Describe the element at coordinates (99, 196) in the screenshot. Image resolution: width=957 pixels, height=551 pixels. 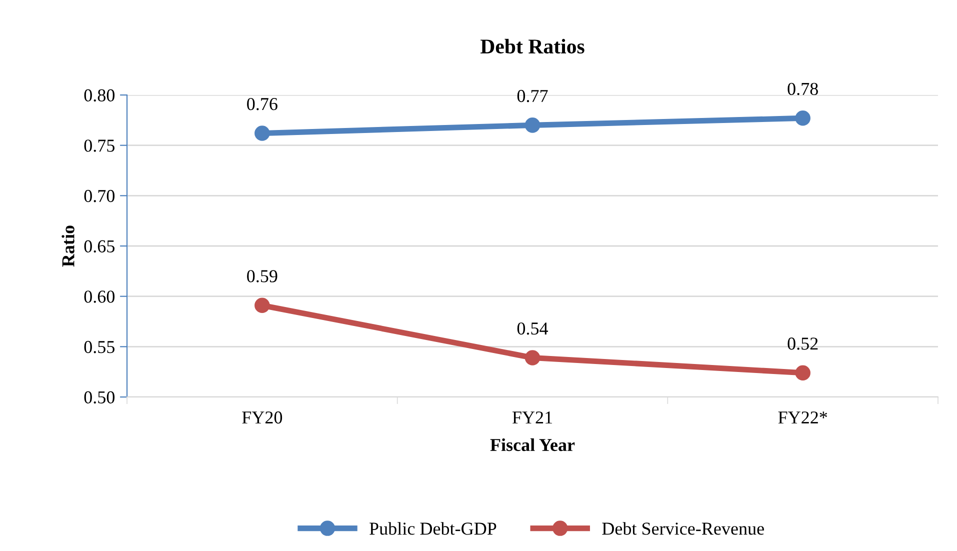
I see `y-tick-label: 0.70` at that location.